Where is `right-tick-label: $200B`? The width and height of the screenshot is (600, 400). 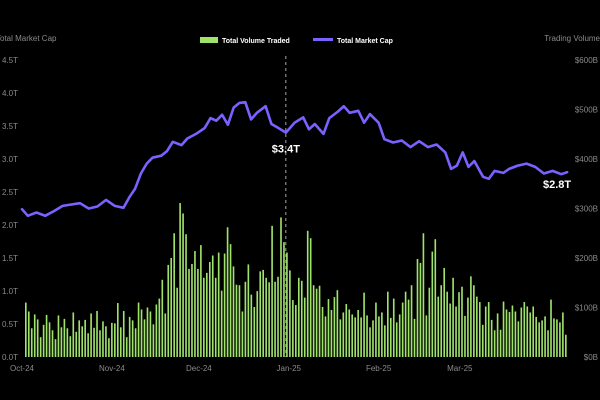 right-tick-label: $200B is located at coordinates (586, 258).